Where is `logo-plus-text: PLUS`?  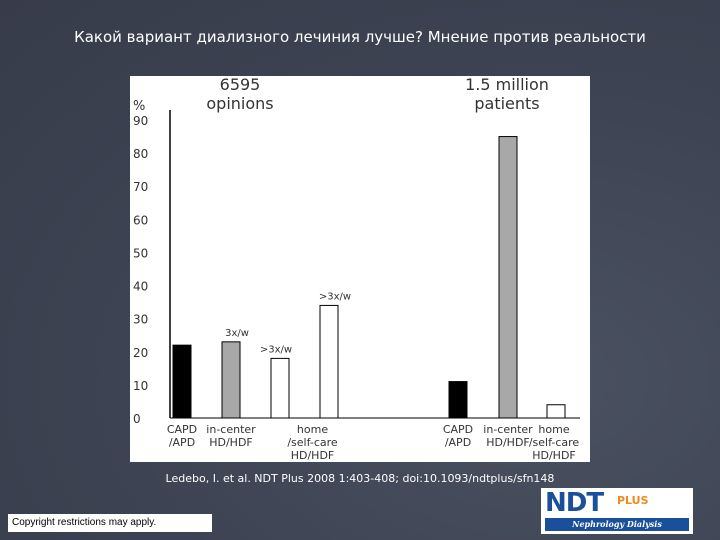
logo-plus-text: PLUS is located at coordinates (633, 500).